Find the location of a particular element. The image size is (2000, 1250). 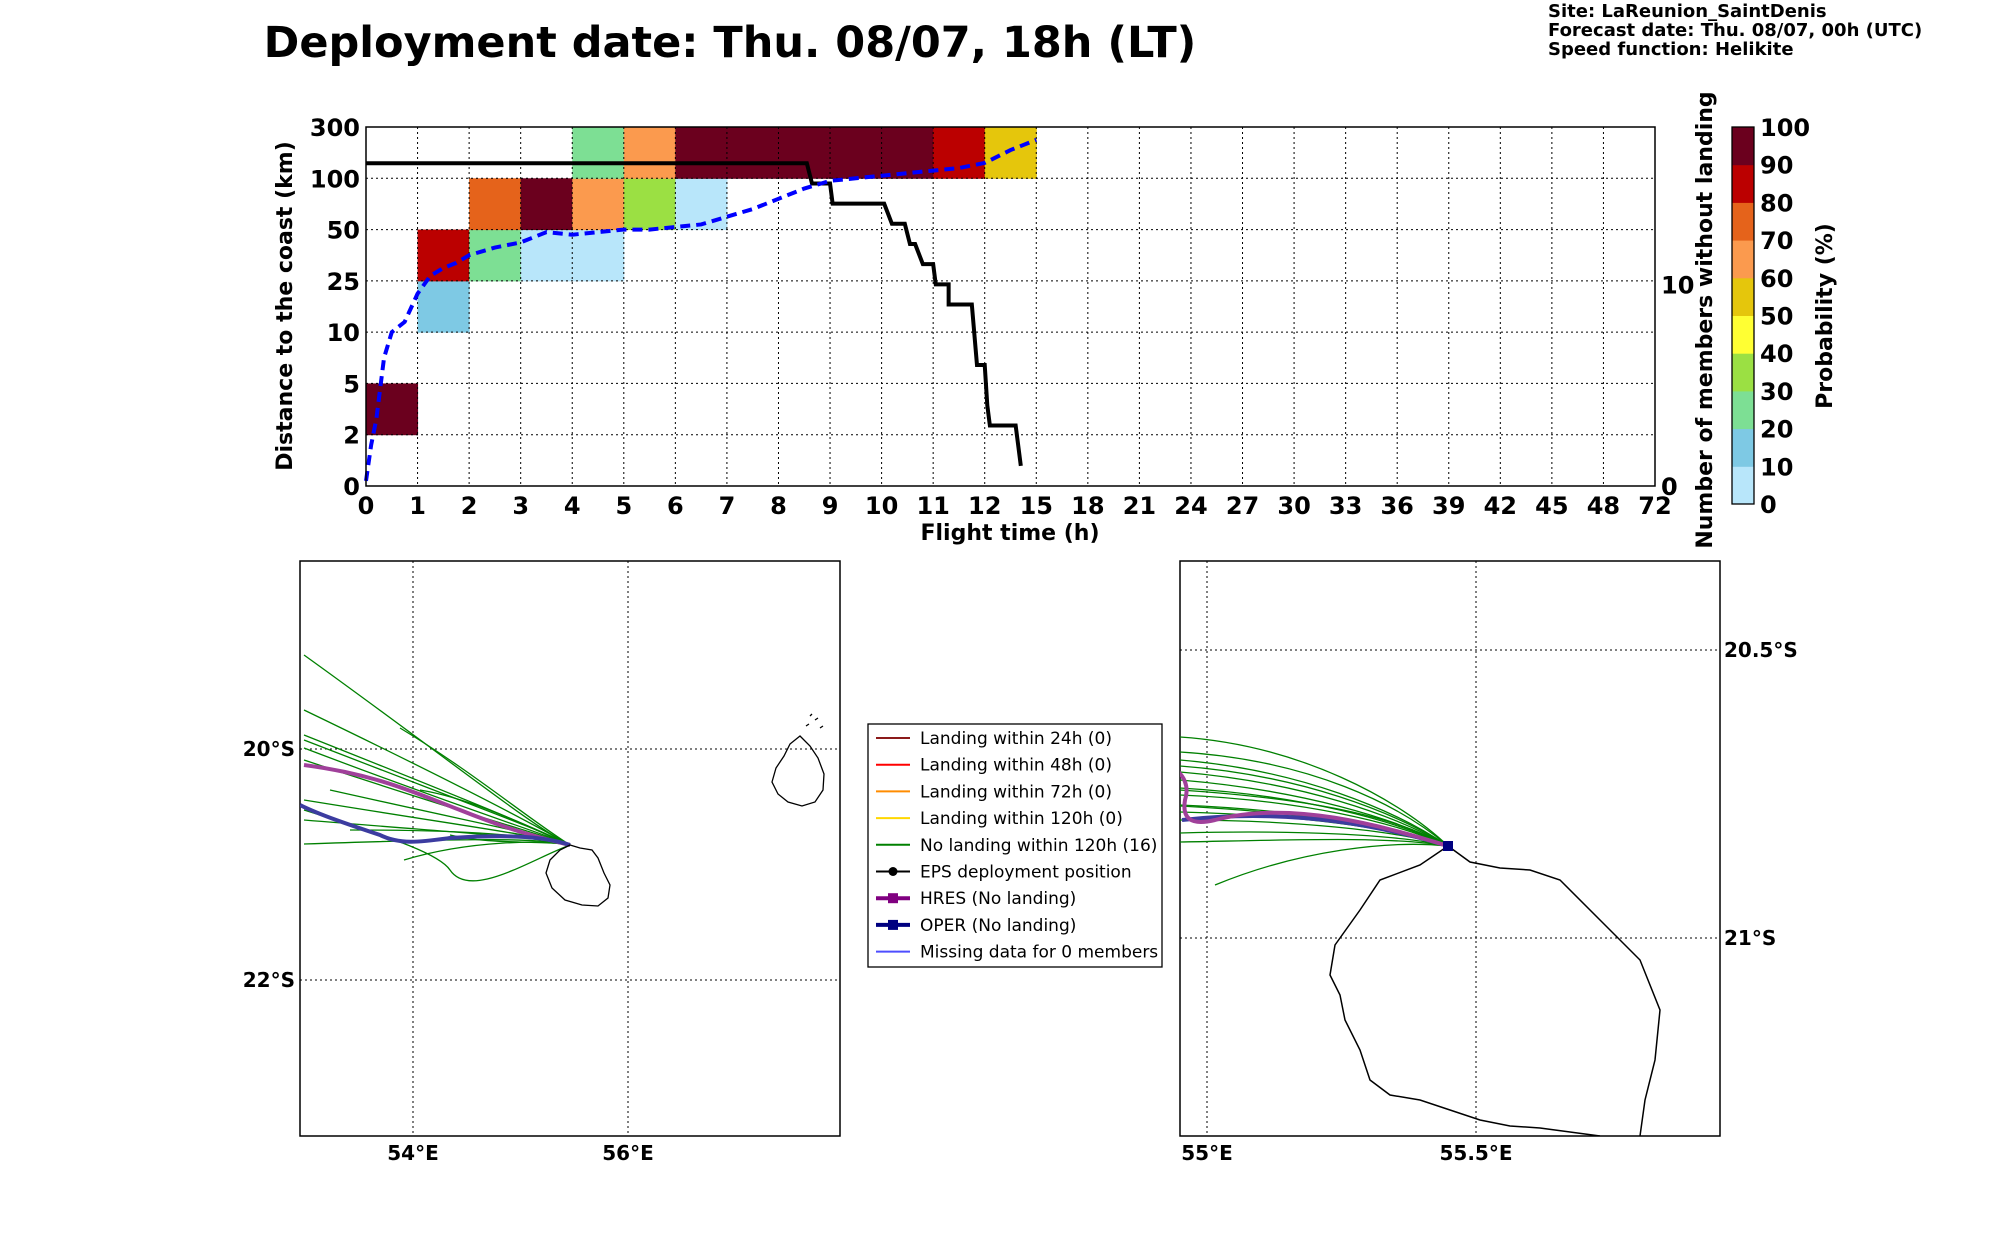

colorbar-label: Probability (%) is located at coordinates (1825, 316).